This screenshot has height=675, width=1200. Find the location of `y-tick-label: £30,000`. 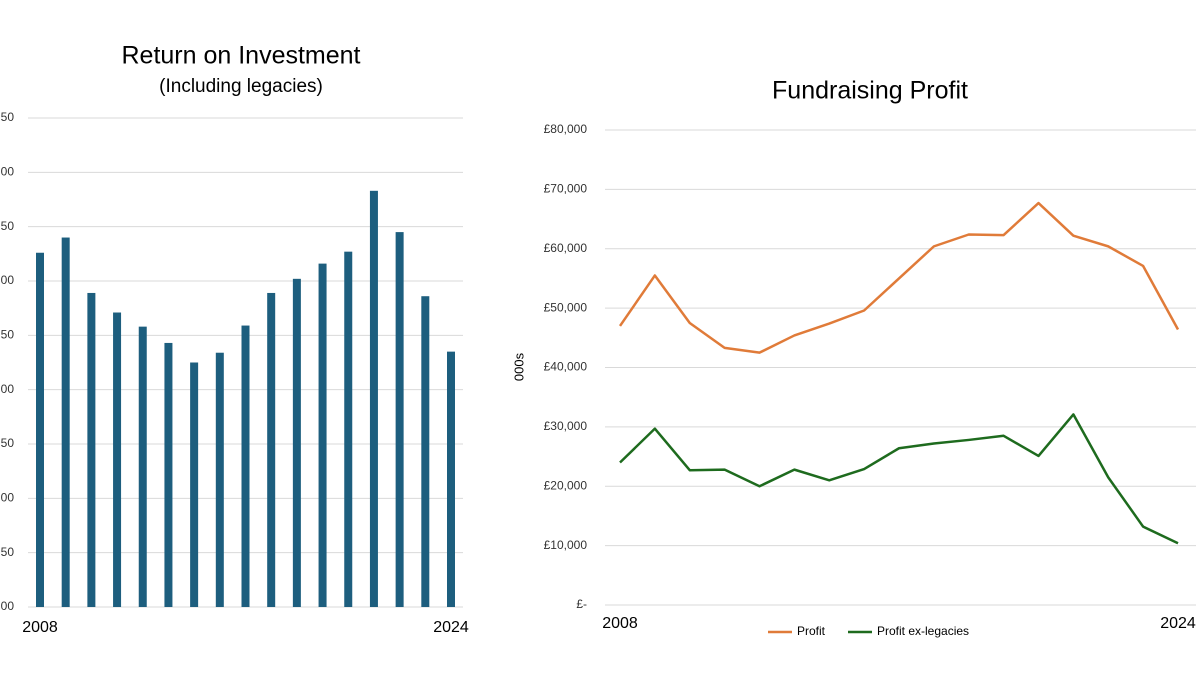

y-tick-label: £30,000 is located at coordinates (566, 426).